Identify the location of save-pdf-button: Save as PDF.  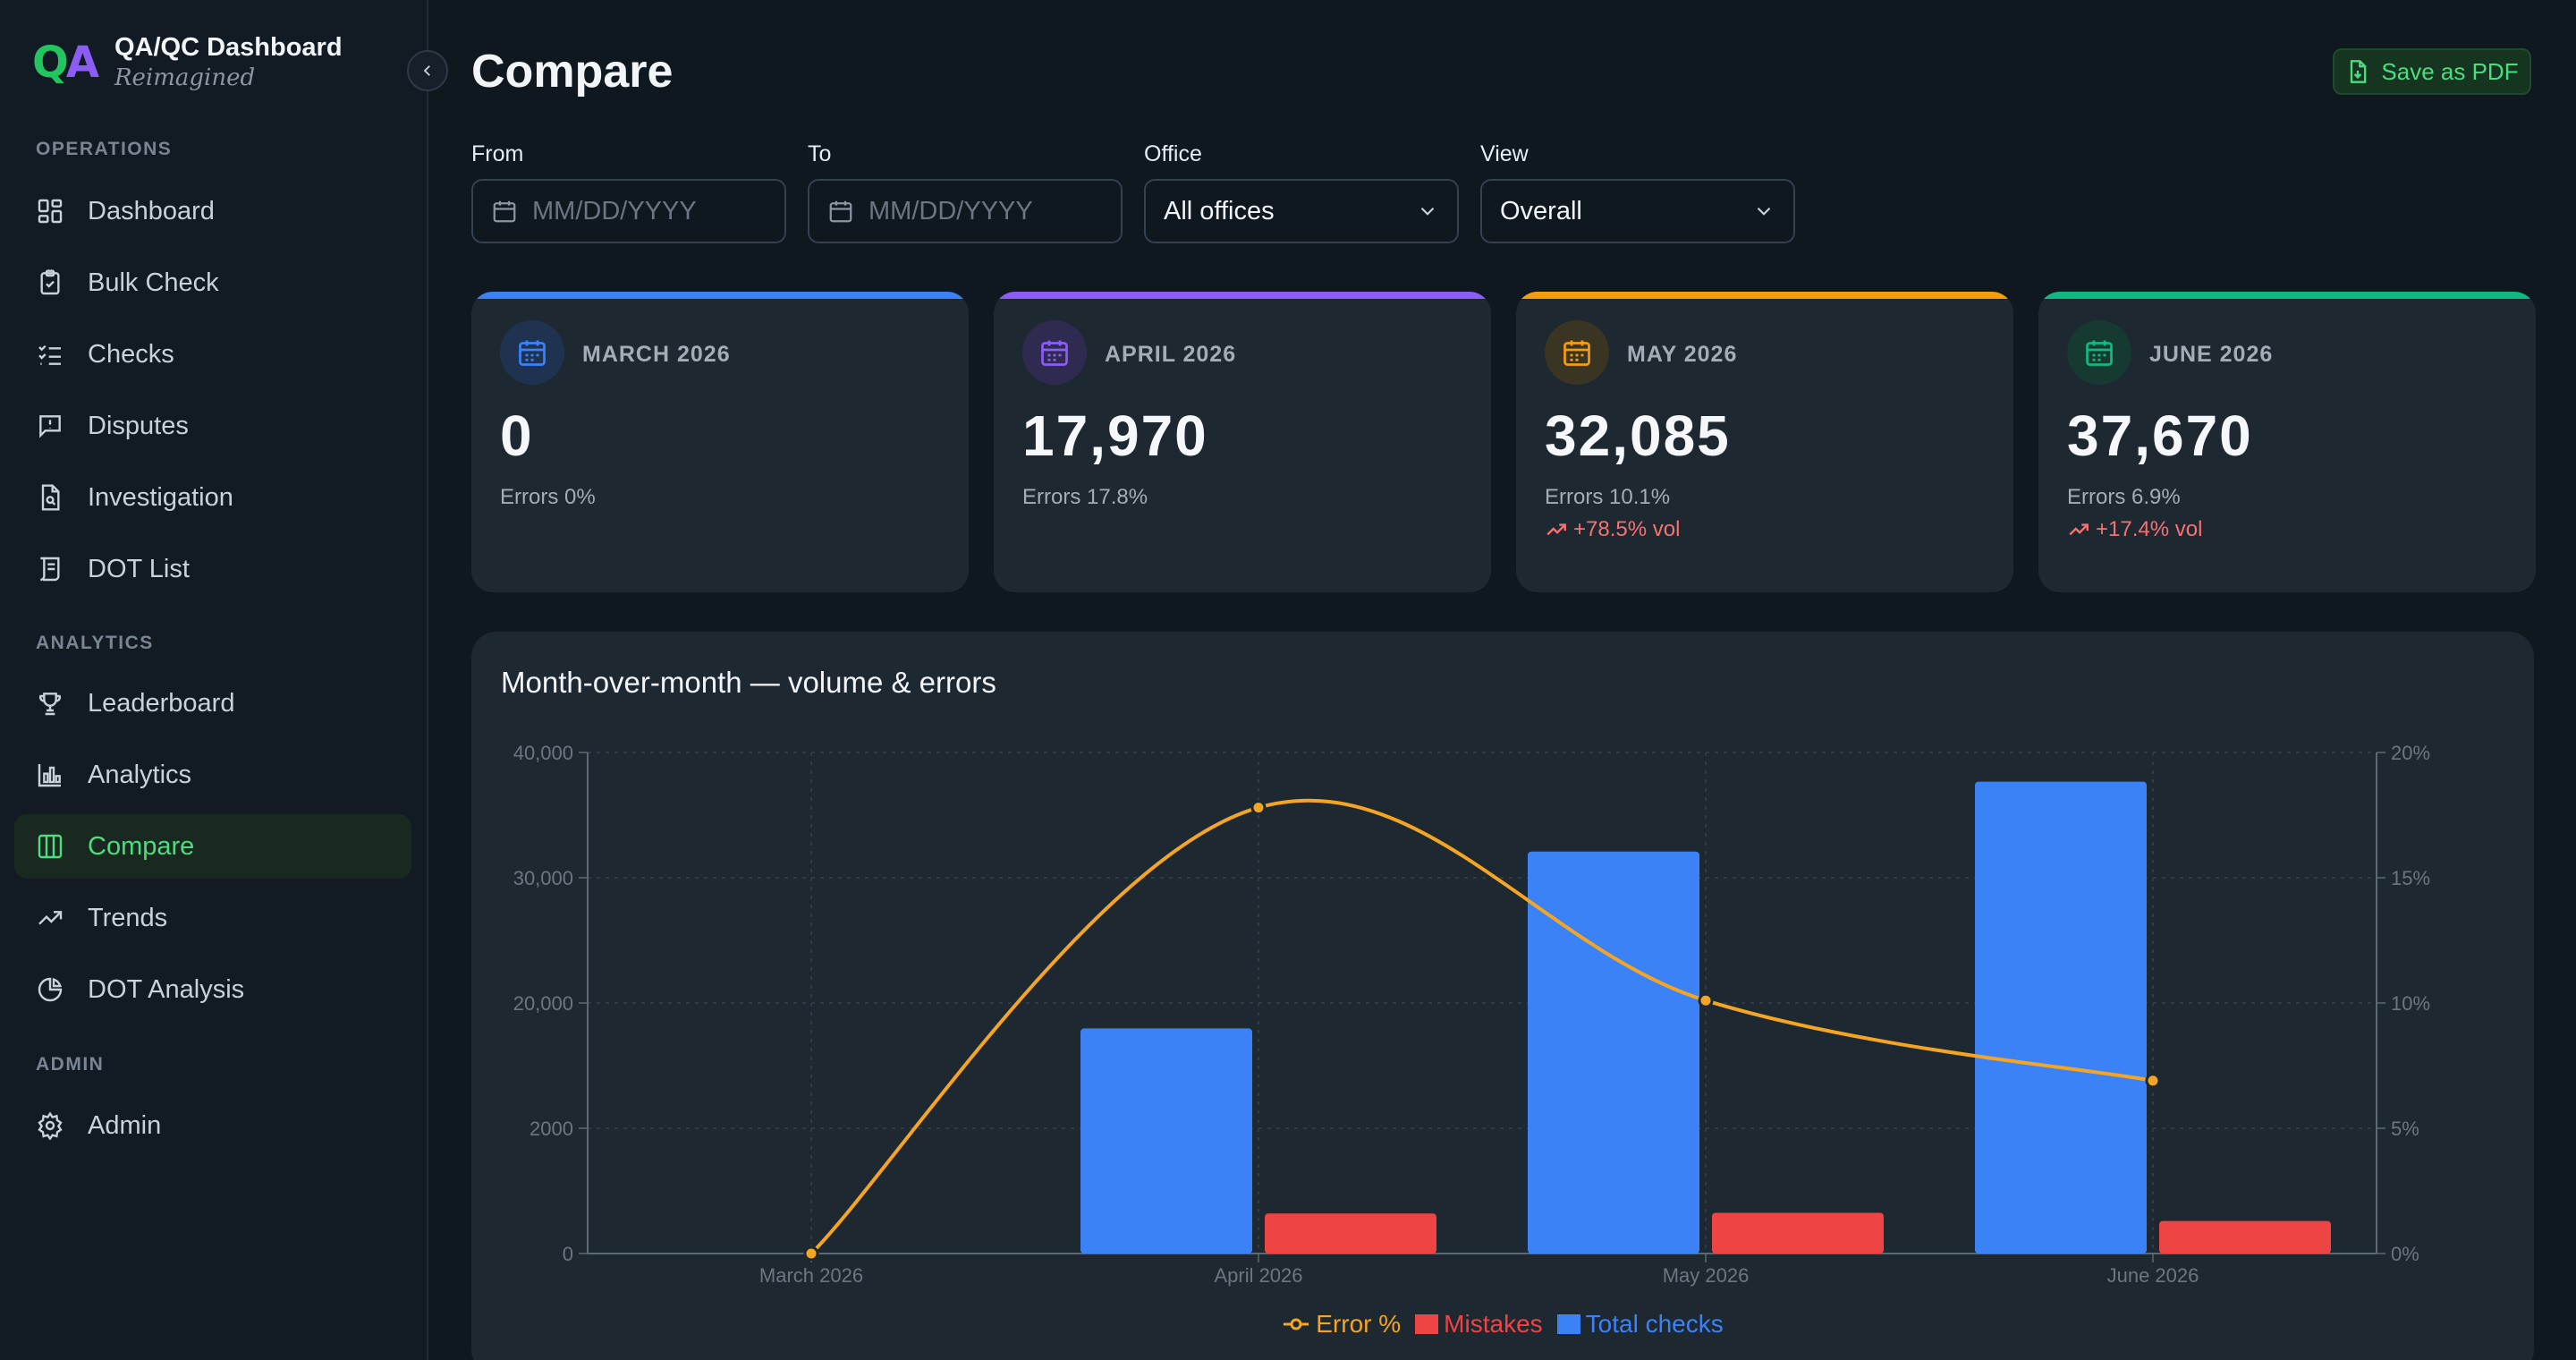
(2432, 71).